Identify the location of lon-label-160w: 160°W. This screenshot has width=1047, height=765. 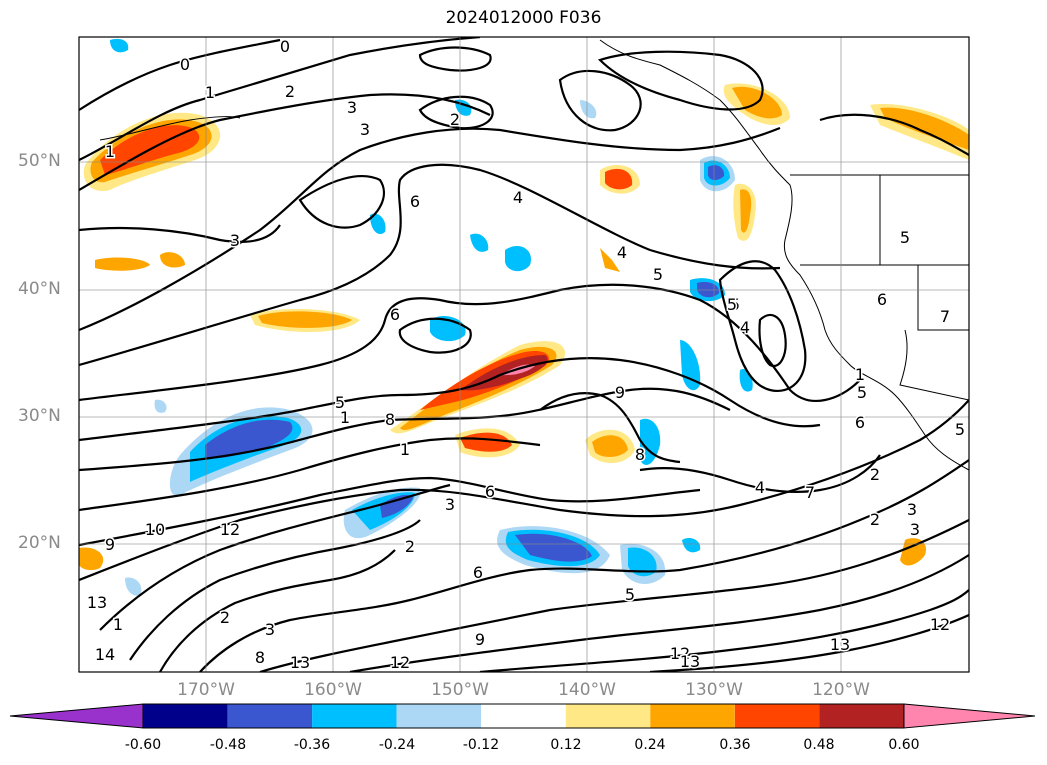
(333, 690).